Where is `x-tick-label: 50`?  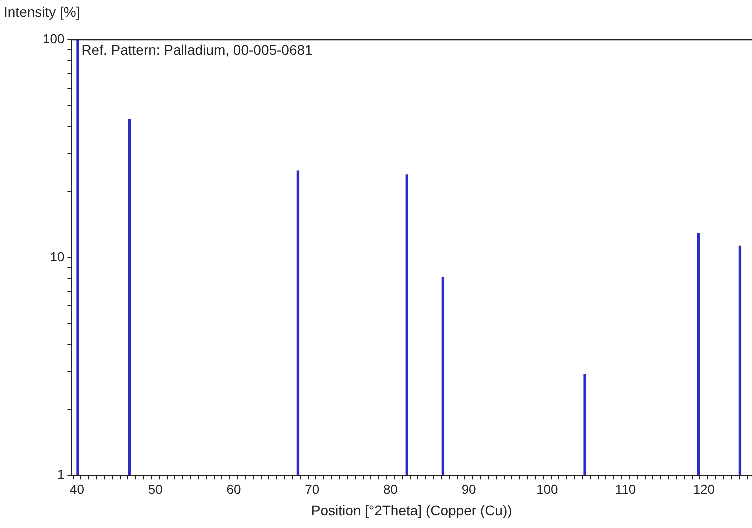 x-tick-label: 50 is located at coordinates (155, 489).